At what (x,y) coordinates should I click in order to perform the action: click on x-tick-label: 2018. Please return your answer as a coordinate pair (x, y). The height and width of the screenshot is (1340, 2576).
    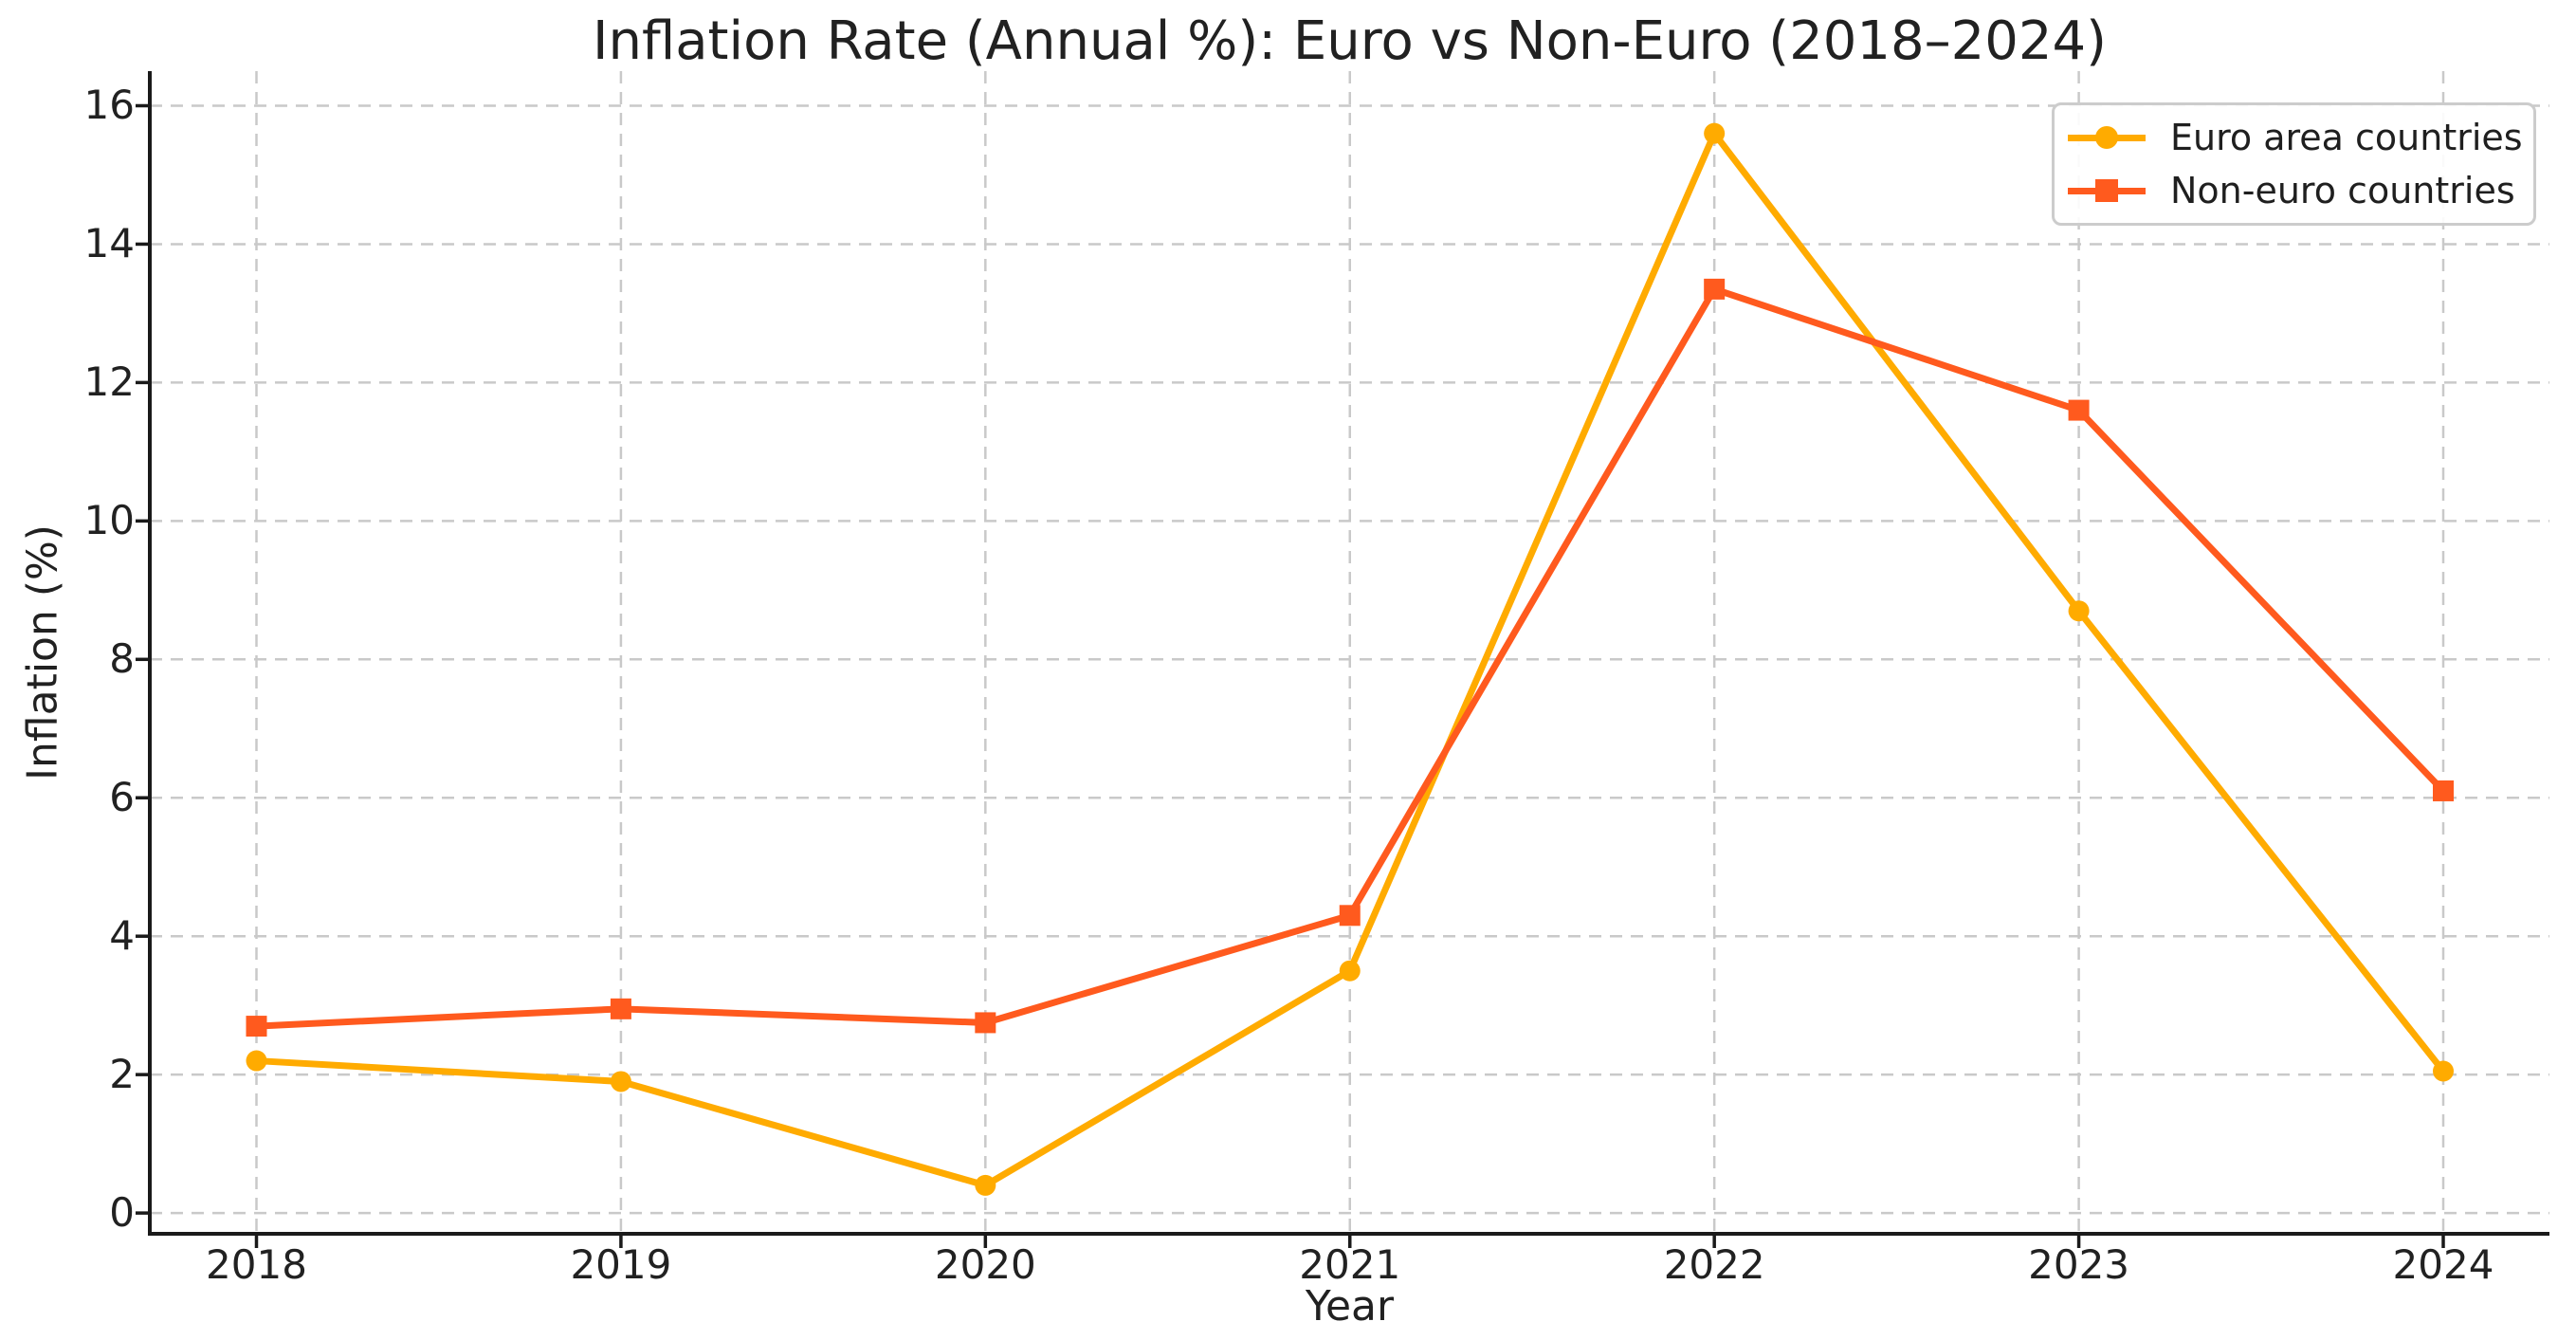
    Looking at the image, I should click on (256, 1264).